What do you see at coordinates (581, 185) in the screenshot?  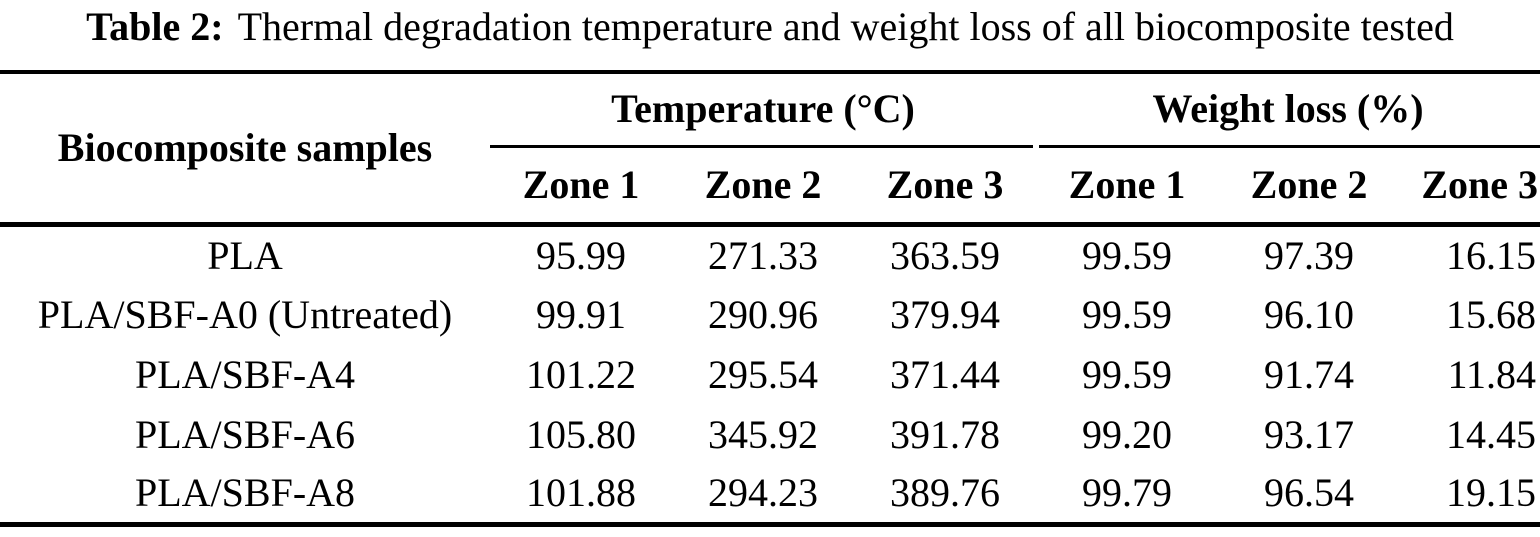 I see `zone-header-temp-1: Zone 1` at bounding box center [581, 185].